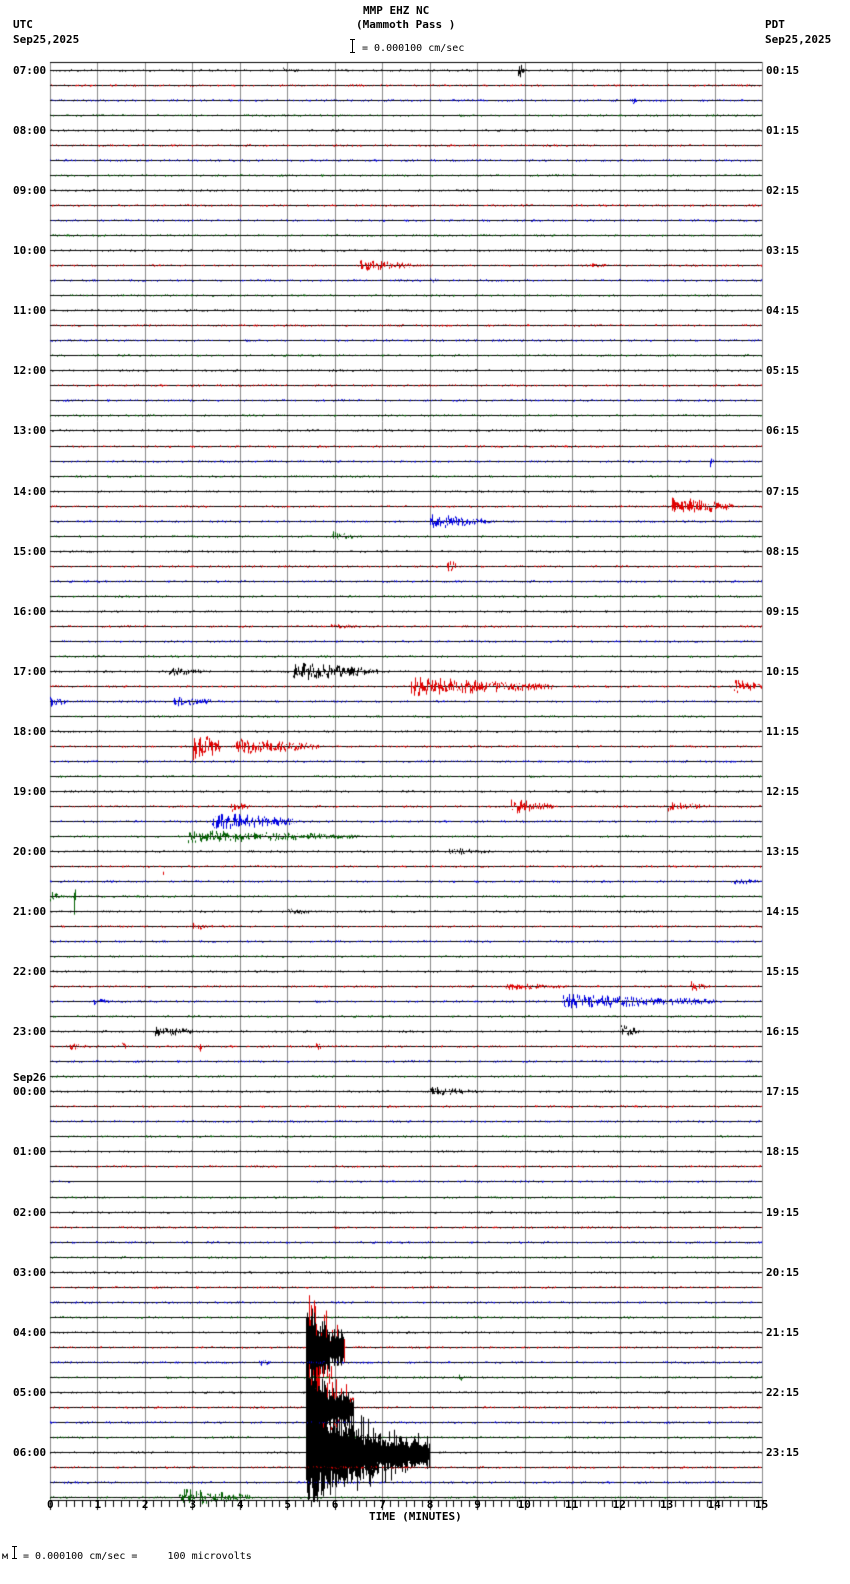 The height and width of the screenshot is (1584, 850). What do you see at coordinates (137, 1556) in the screenshot?
I see `footer-scale-text: = 0.000100 cm/sec = 100 microvolts` at bounding box center [137, 1556].